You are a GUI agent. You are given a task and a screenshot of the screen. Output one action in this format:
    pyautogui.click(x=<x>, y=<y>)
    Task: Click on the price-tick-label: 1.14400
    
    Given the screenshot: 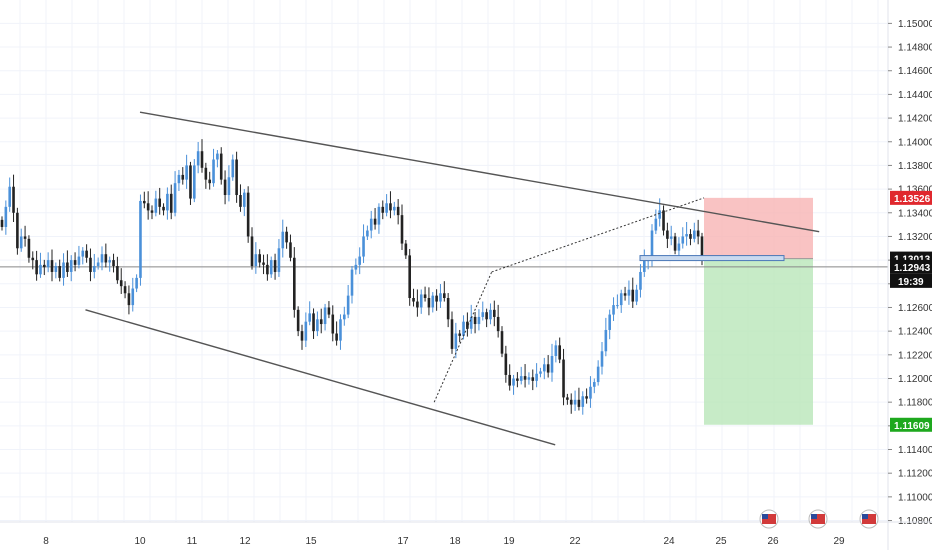 What is the action you would take?
    pyautogui.click(x=915, y=95)
    